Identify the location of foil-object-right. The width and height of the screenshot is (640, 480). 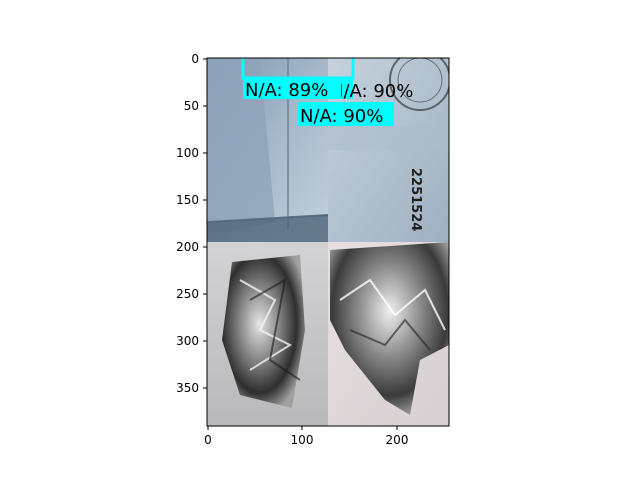
(389, 328).